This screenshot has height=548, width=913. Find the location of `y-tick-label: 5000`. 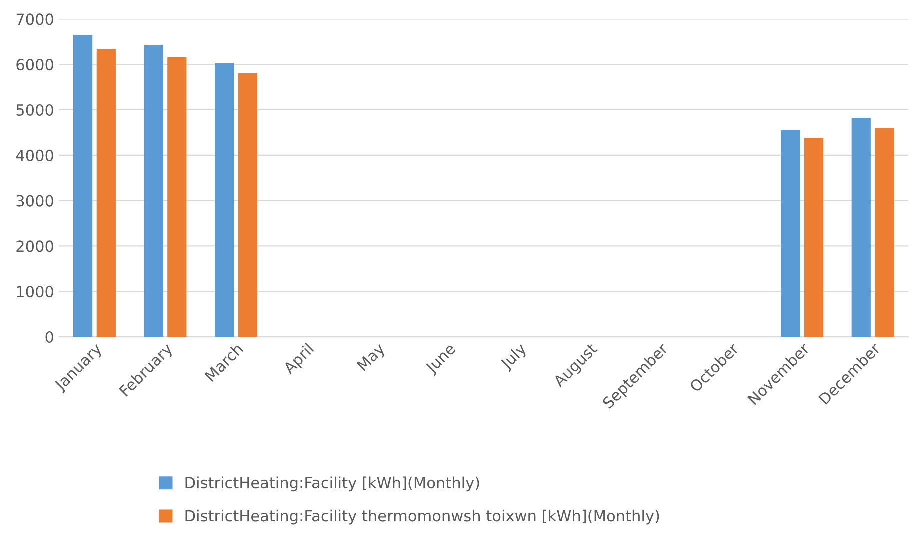

y-tick-label: 5000 is located at coordinates (35, 110).